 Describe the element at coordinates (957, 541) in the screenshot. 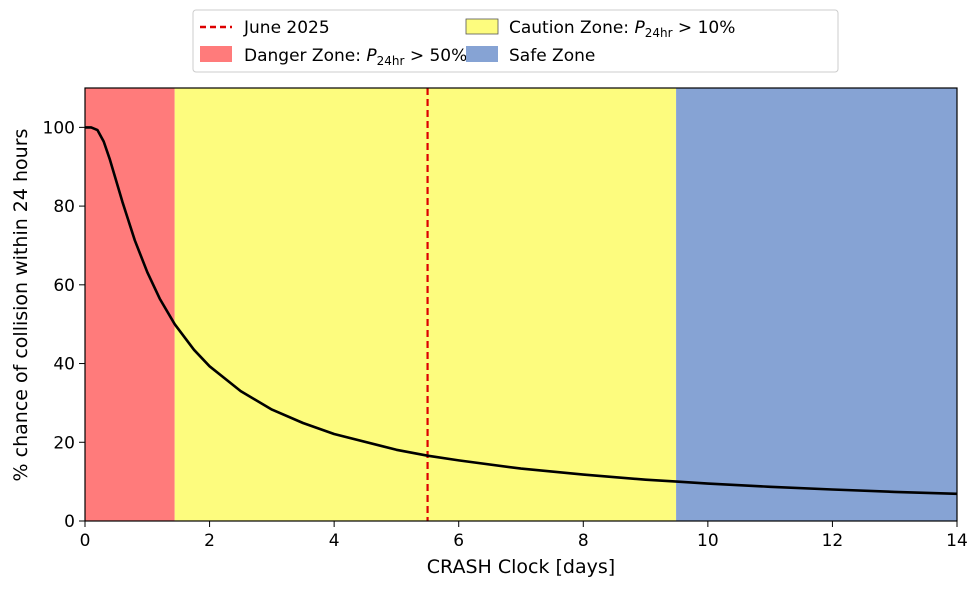

I see `x-tick-label: 14` at that location.